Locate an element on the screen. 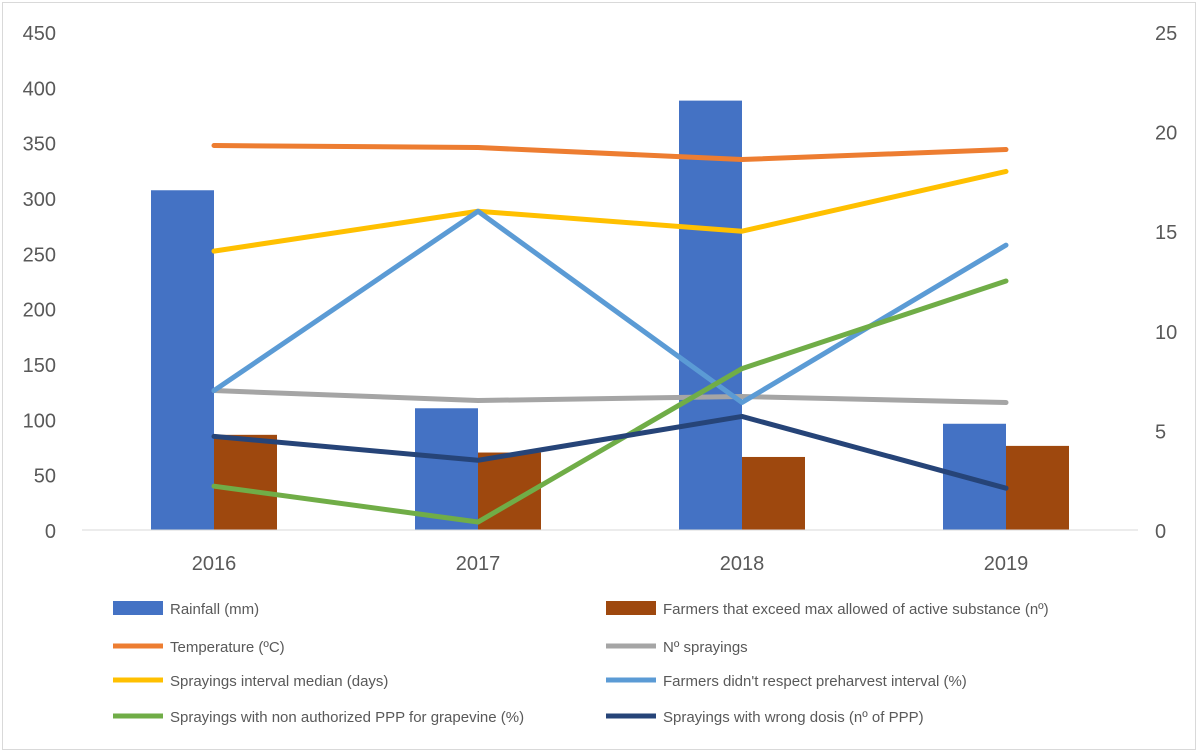 This screenshot has height=754, width=1200. legend-label: Temperature (ºC) is located at coordinates (227, 647).